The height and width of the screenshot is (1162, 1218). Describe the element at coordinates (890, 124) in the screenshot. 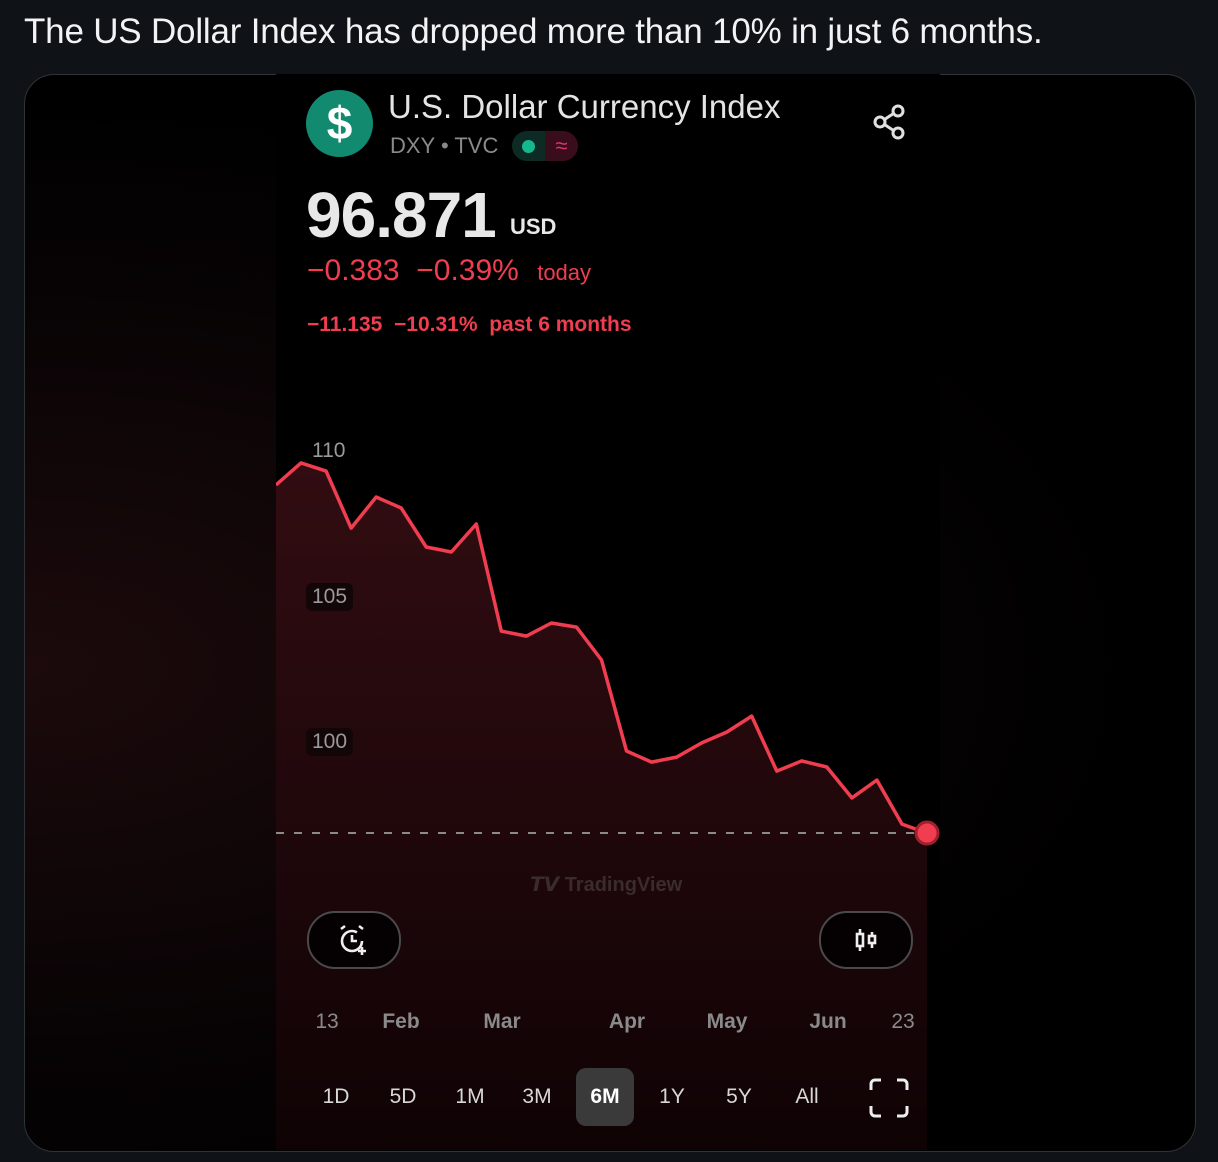

I see `share-icon` at that location.